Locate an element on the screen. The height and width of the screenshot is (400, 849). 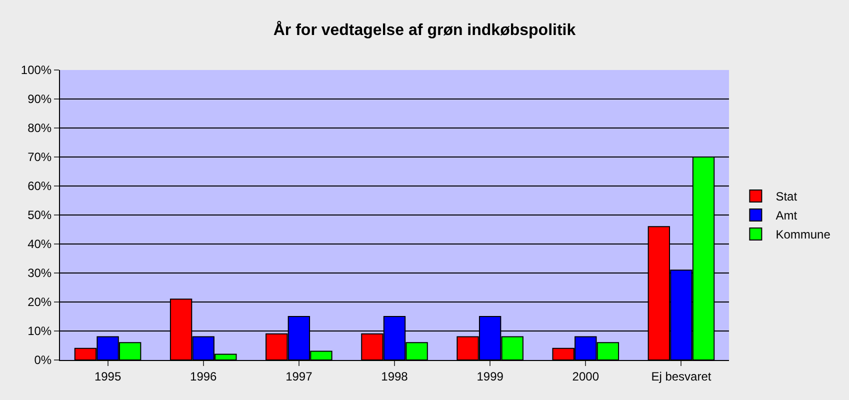
x-tick-label: 1998 is located at coordinates (394, 376).